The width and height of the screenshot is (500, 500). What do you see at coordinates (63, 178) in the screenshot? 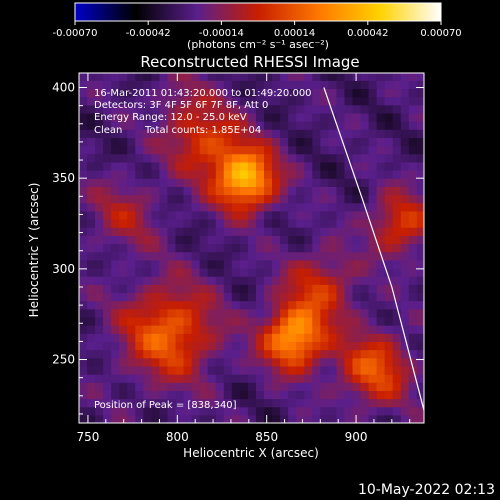
I see `y-tick-label: 350` at bounding box center [63, 178].